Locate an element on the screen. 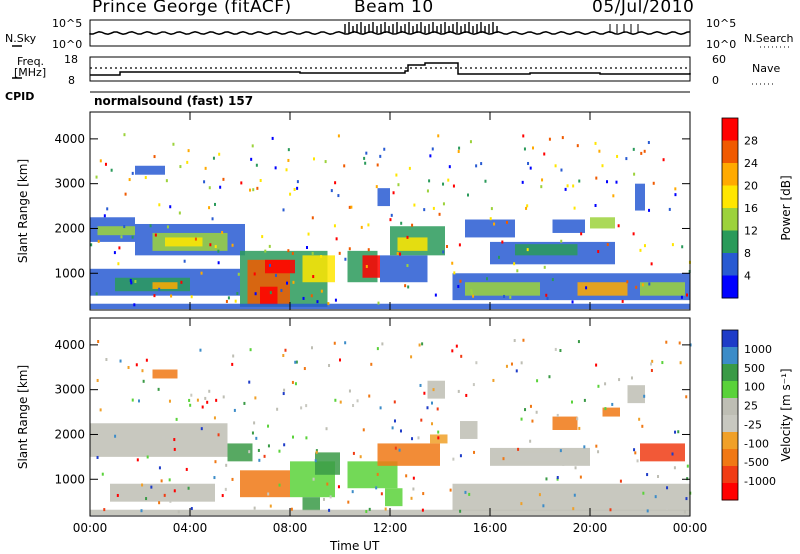 Image resolution: width=800 pixels, height=554 pixels. xtick-label: 16:00 is located at coordinates (490, 528).